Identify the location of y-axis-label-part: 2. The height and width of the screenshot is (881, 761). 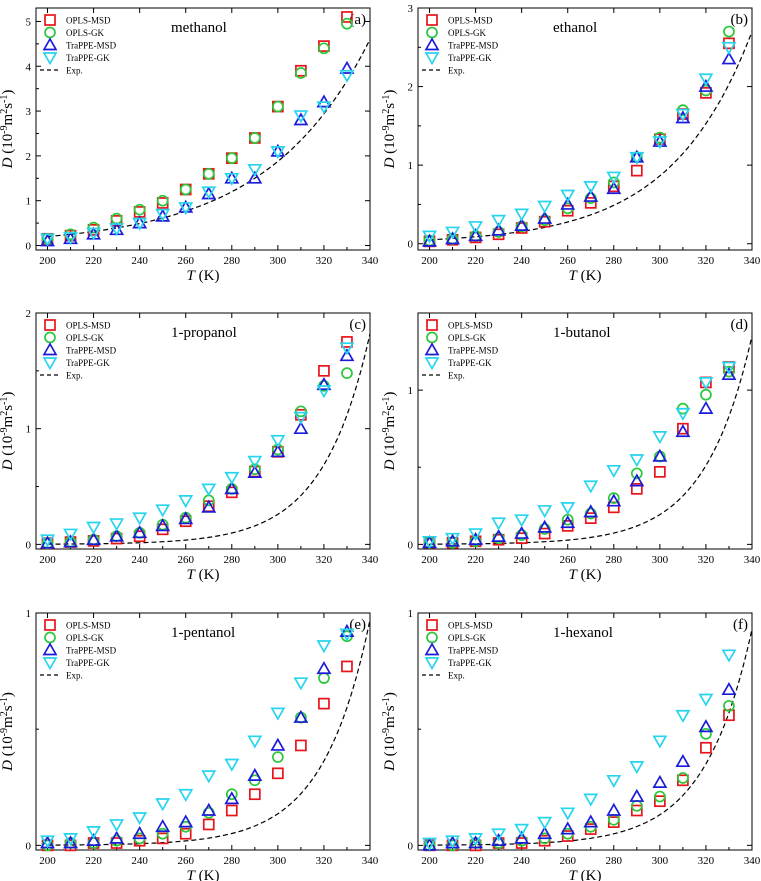
(5, 111).